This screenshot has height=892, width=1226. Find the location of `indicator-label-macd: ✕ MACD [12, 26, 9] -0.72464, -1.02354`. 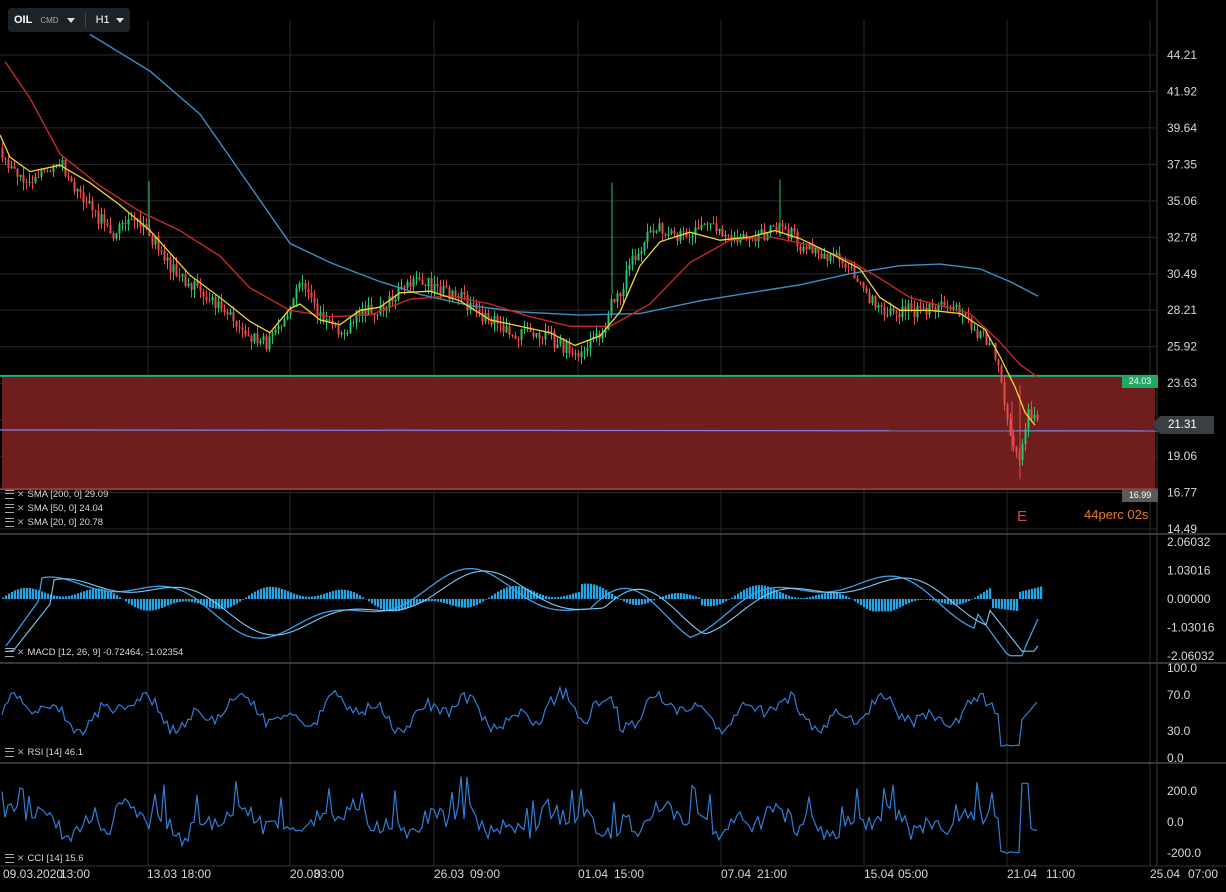

indicator-label-macd: ✕ MACD [12, 26, 9] -0.72464, -1.02354 is located at coordinates (94, 652).